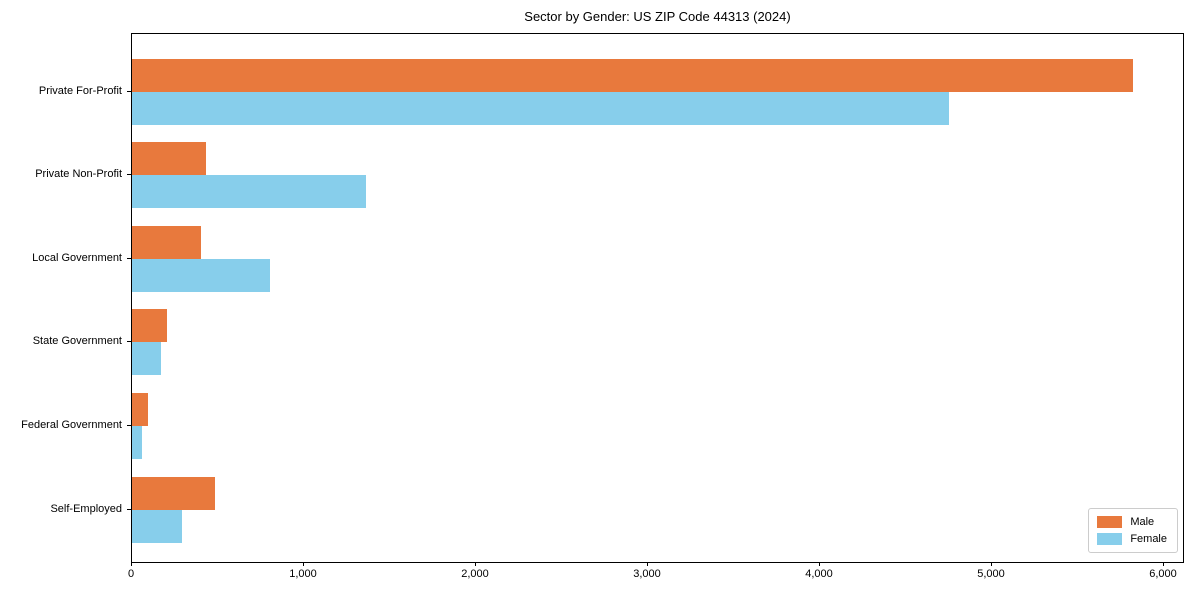 Image resolution: width=1200 pixels, height=600 pixels. Describe the element at coordinates (201, 275) in the screenshot. I see `bar-female-local-government` at that location.